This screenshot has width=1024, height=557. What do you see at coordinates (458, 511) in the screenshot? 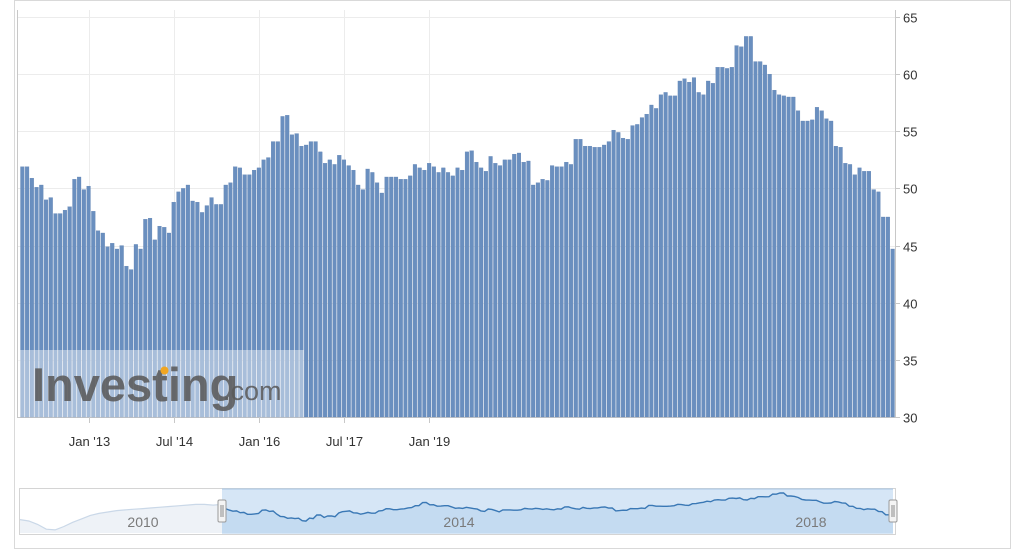
I see `navigator: 2010 2014 2018` at bounding box center [458, 511].